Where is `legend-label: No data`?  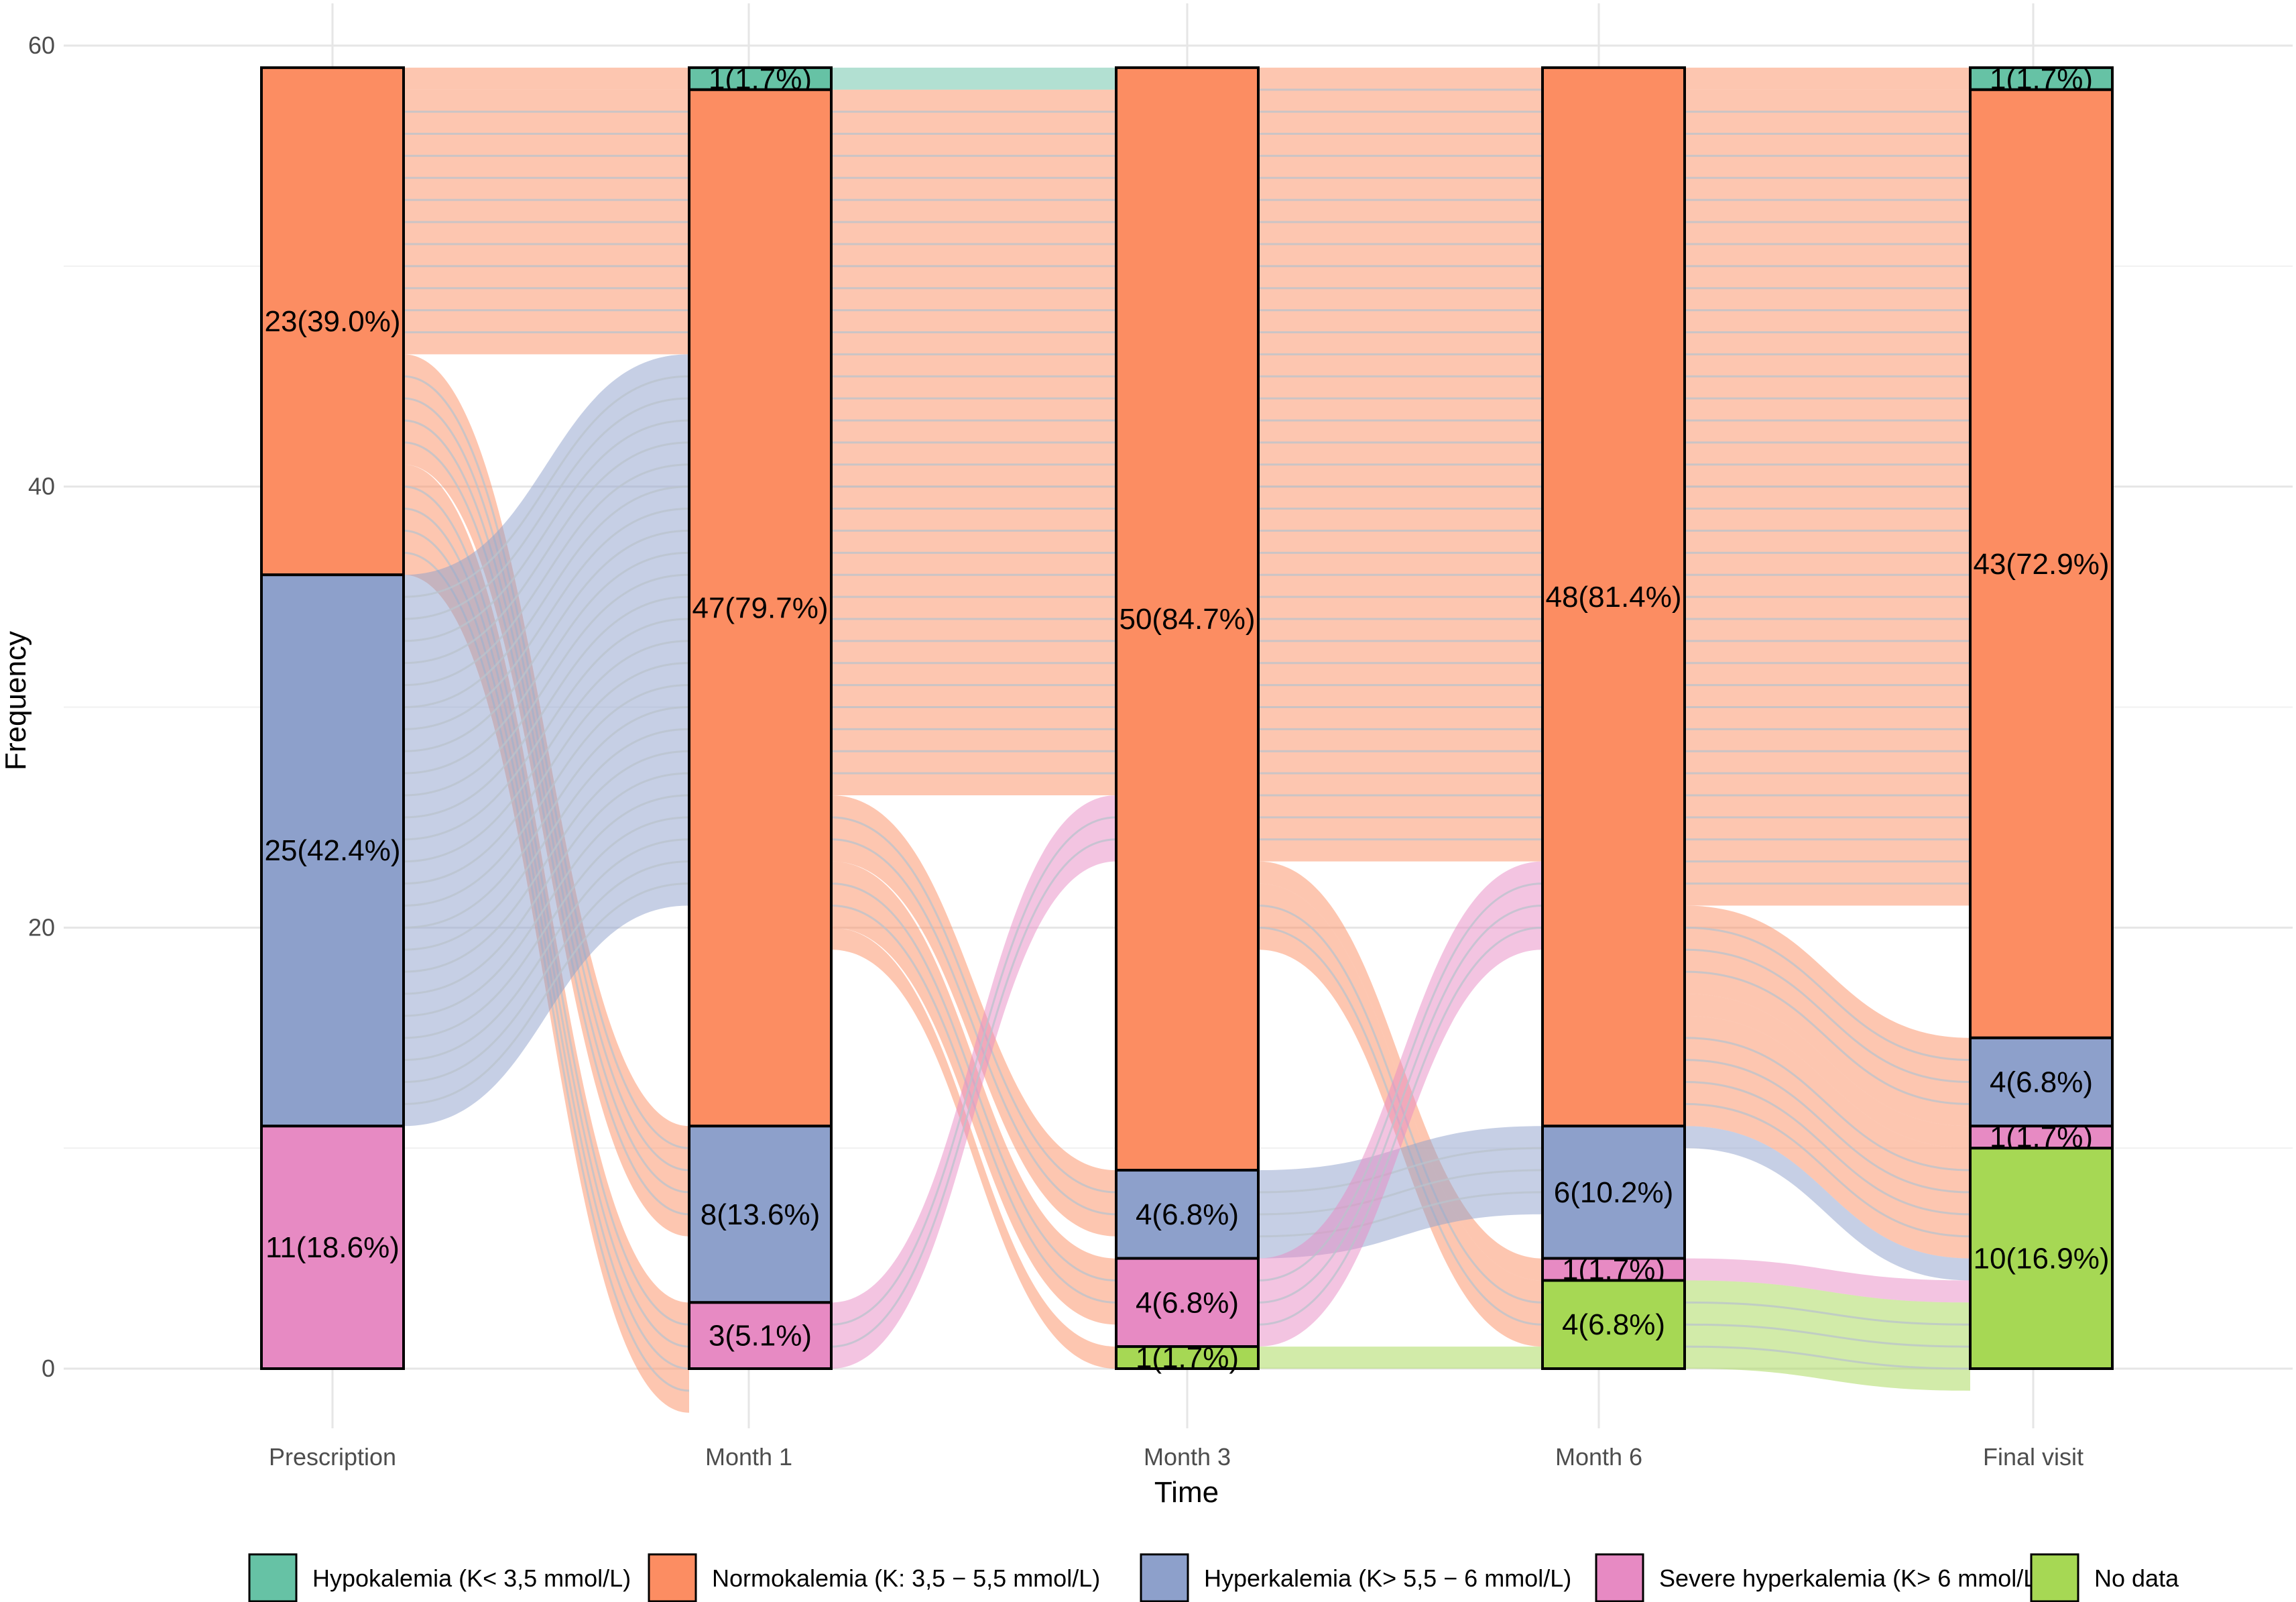 legend-label: No data is located at coordinates (2136, 1578).